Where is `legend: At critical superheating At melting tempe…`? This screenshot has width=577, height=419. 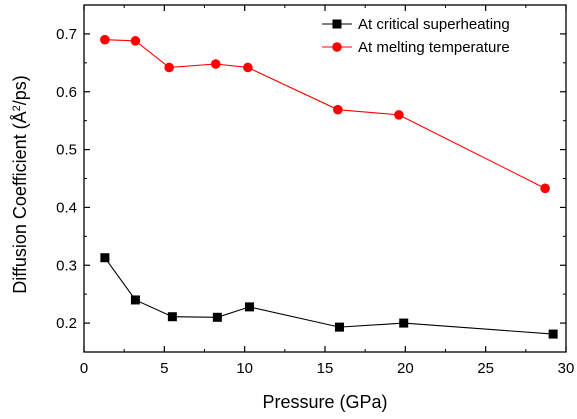
legend: At critical superheating At melting tempe… is located at coordinates (416, 36).